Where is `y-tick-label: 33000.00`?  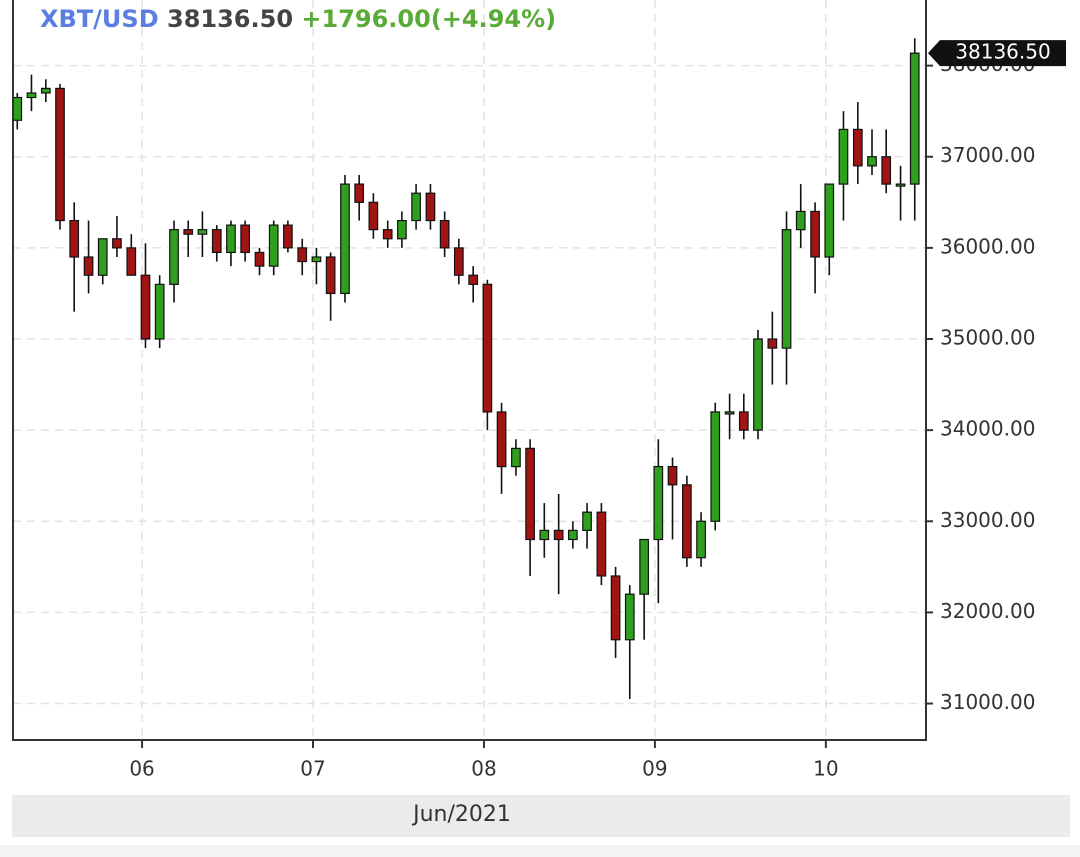
y-tick-label: 33000.00 is located at coordinates (987, 520).